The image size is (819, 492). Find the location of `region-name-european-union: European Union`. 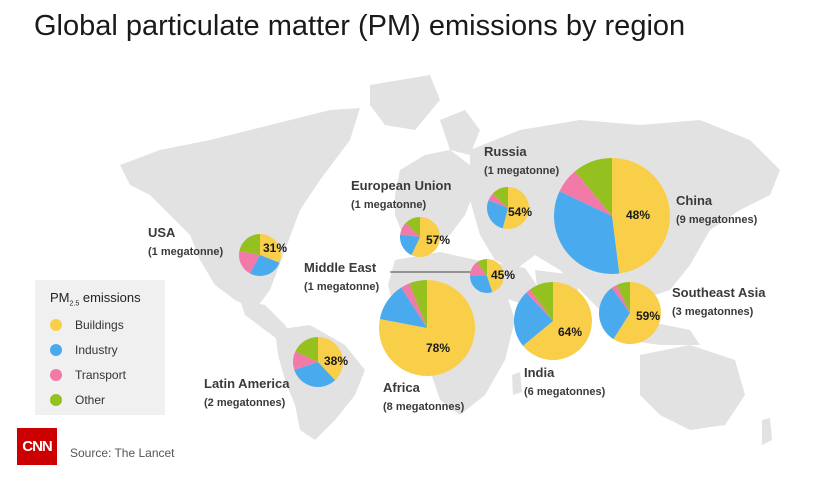

region-name-european-union: European Union is located at coordinates (401, 185).